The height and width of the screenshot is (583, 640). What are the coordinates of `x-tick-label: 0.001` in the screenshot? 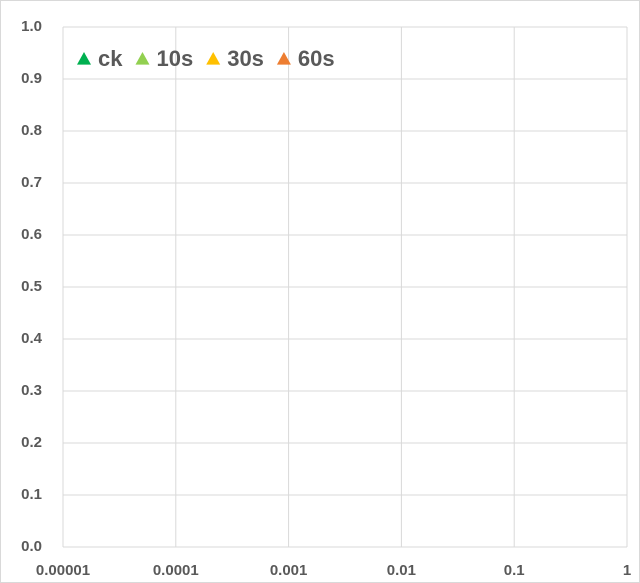 It's located at (289, 570).